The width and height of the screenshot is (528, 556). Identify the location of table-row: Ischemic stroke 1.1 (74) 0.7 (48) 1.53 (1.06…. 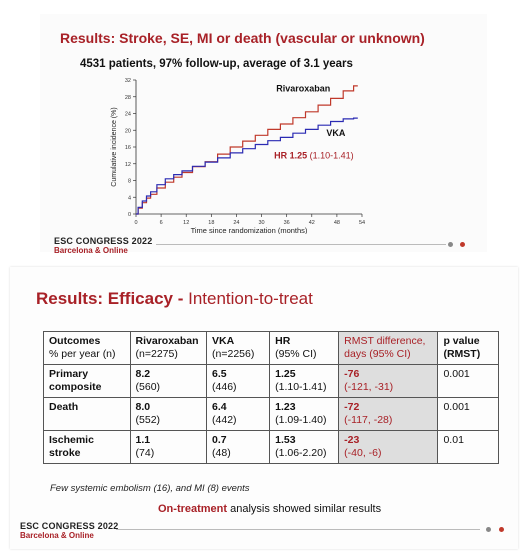
(271, 447).